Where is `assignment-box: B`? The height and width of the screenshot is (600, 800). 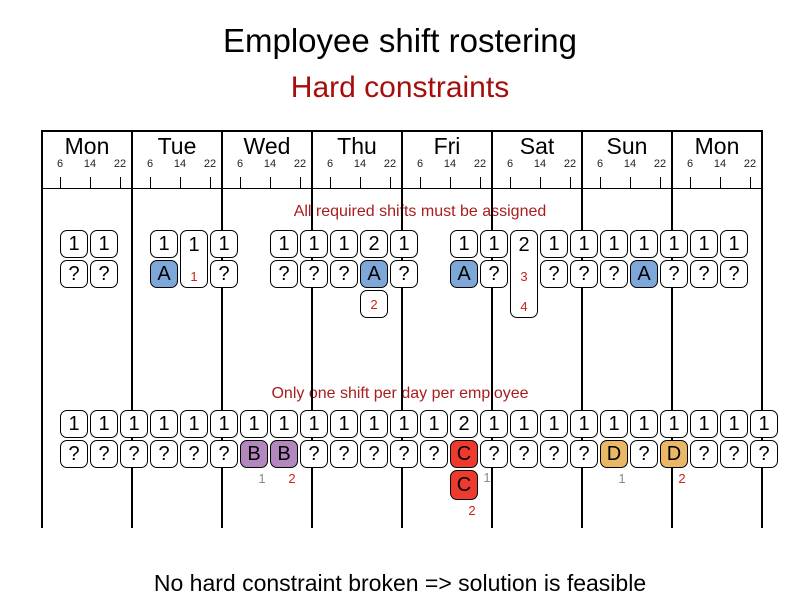 assignment-box: B is located at coordinates (254, 454).